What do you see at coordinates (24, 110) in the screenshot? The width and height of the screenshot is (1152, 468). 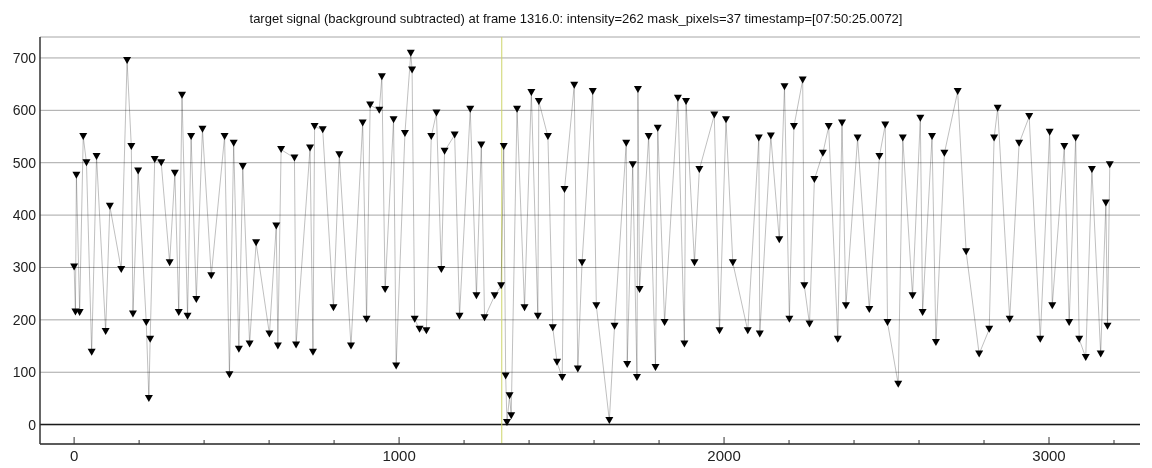 I see `y-tick-label: 600` at bounding box center [24, 110].